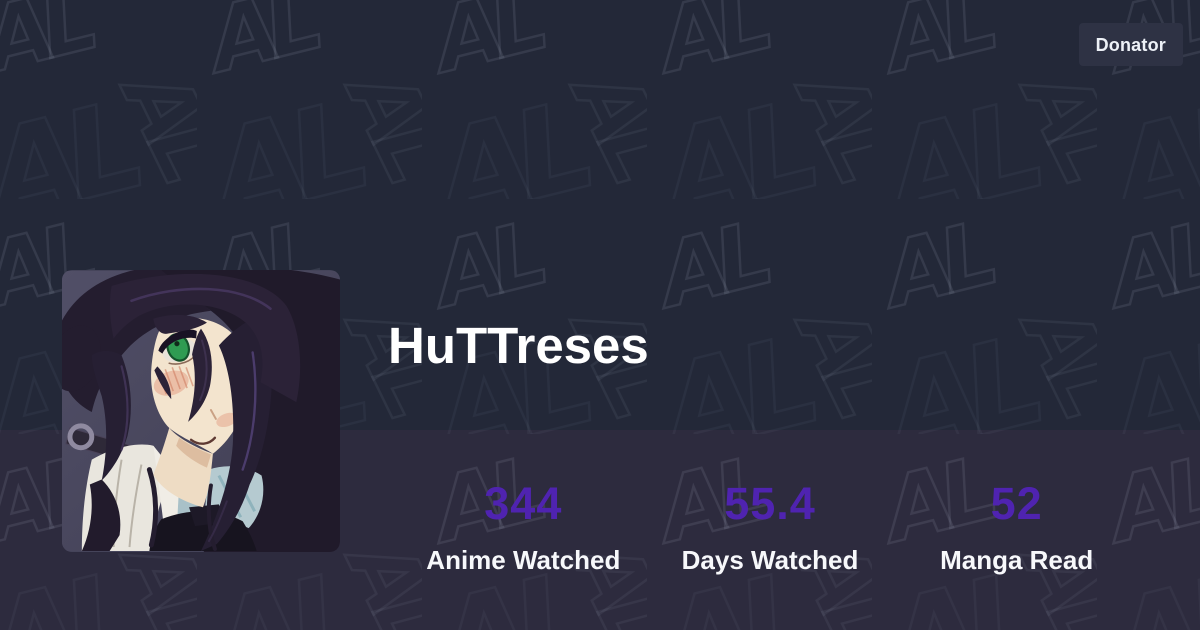 The height and width of the screenshot is (630, 1200). I want to click on donator-badge-label: Donator, so click(1130, 45).